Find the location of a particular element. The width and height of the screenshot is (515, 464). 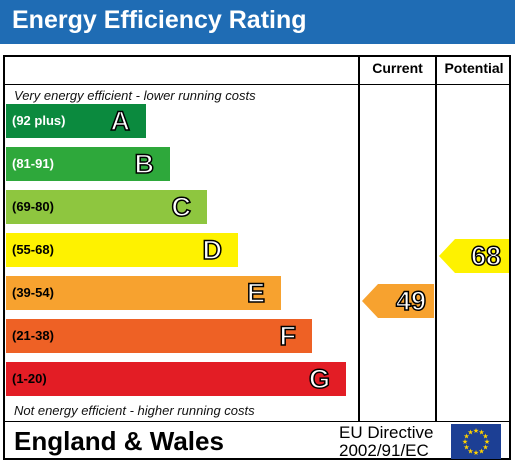

band-b: (81-91) B is located at coordinates (88, 164).